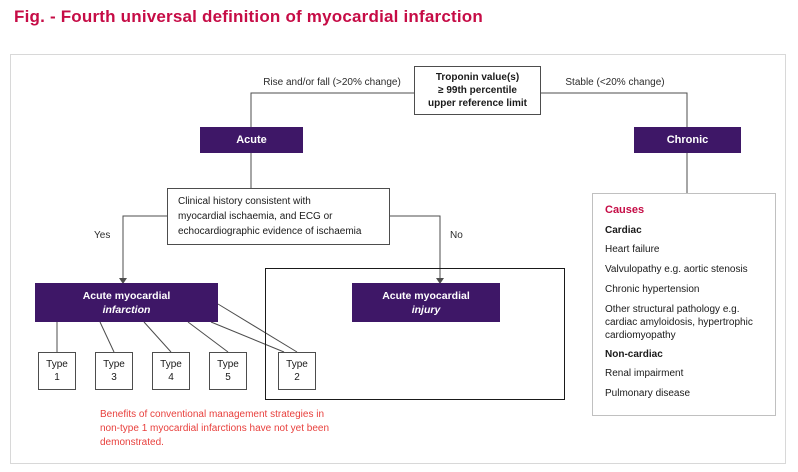 The height and width of the screenshot is (472, 798). Describe the element at coordinates (244, 201) in the screenshot. I see `clinical-line1: Clinical history consistent with` at that location.